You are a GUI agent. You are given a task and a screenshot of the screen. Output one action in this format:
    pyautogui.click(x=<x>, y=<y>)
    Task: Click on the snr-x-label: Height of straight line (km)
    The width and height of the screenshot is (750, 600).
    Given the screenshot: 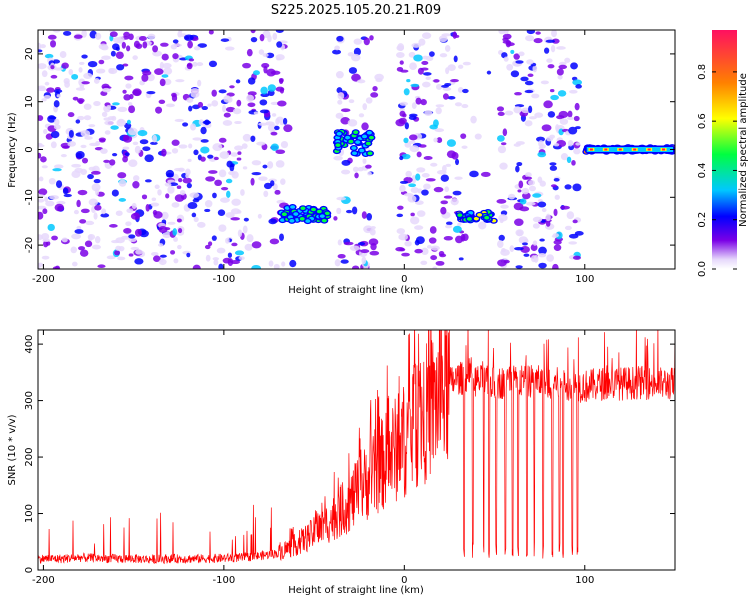 What is the action you would take?
    pyautogui.click(x=356, y=590)
    